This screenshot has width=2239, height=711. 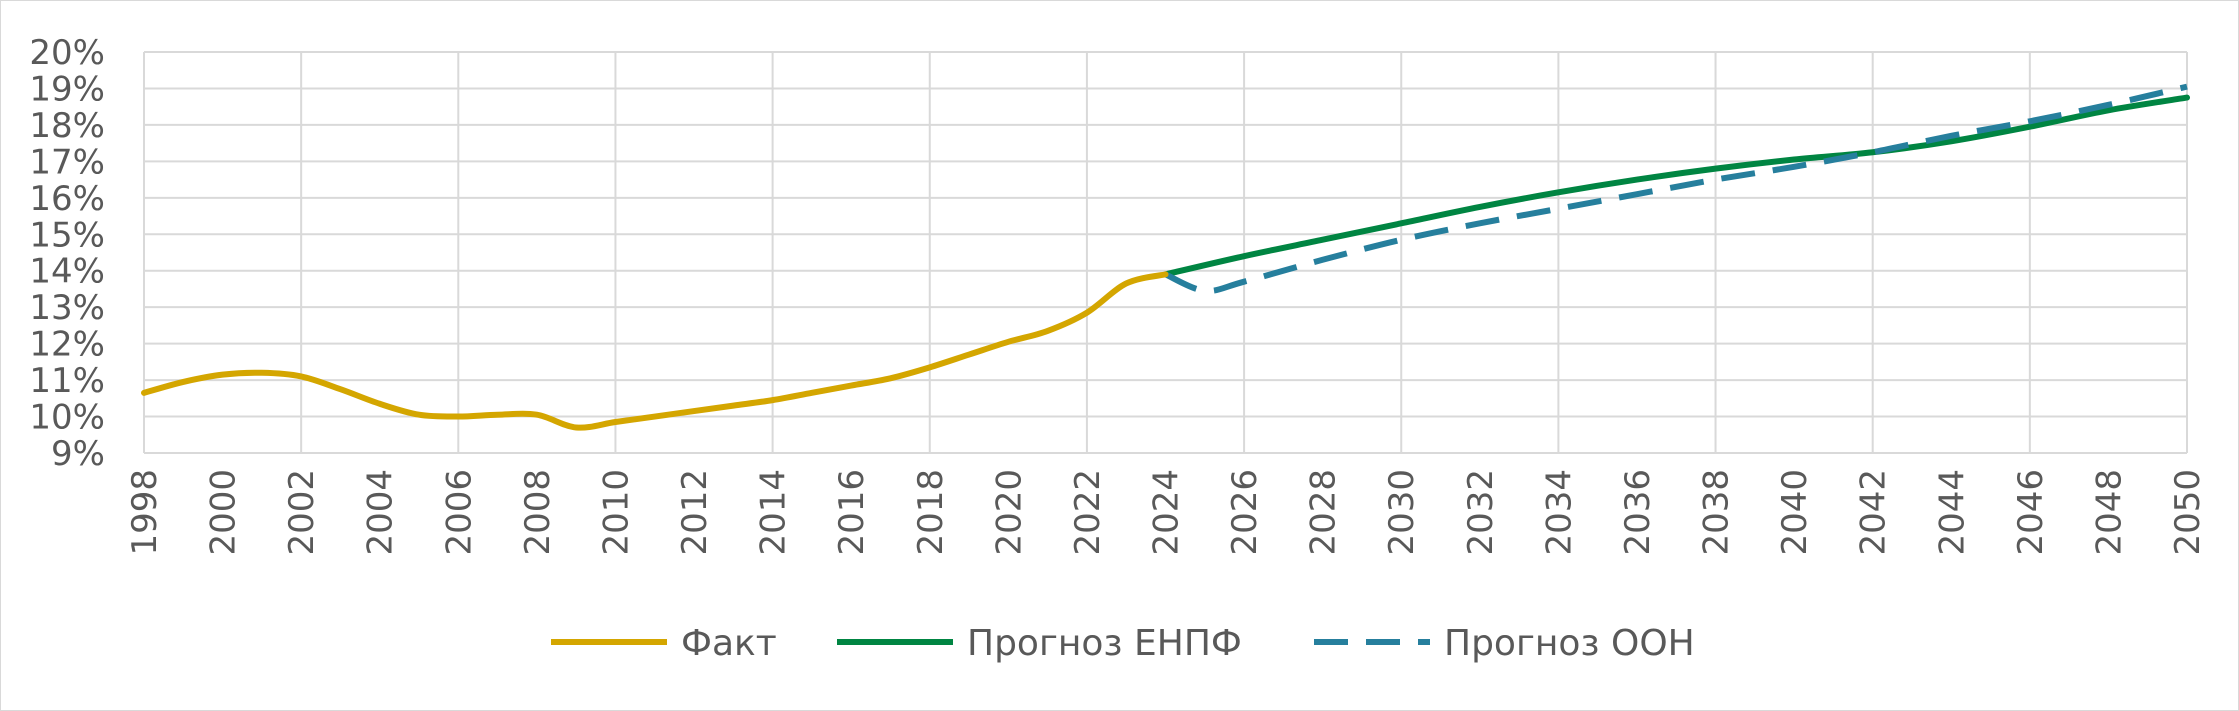 I want to click on x-tick-label: 2034, so click(x=1559, y=512).